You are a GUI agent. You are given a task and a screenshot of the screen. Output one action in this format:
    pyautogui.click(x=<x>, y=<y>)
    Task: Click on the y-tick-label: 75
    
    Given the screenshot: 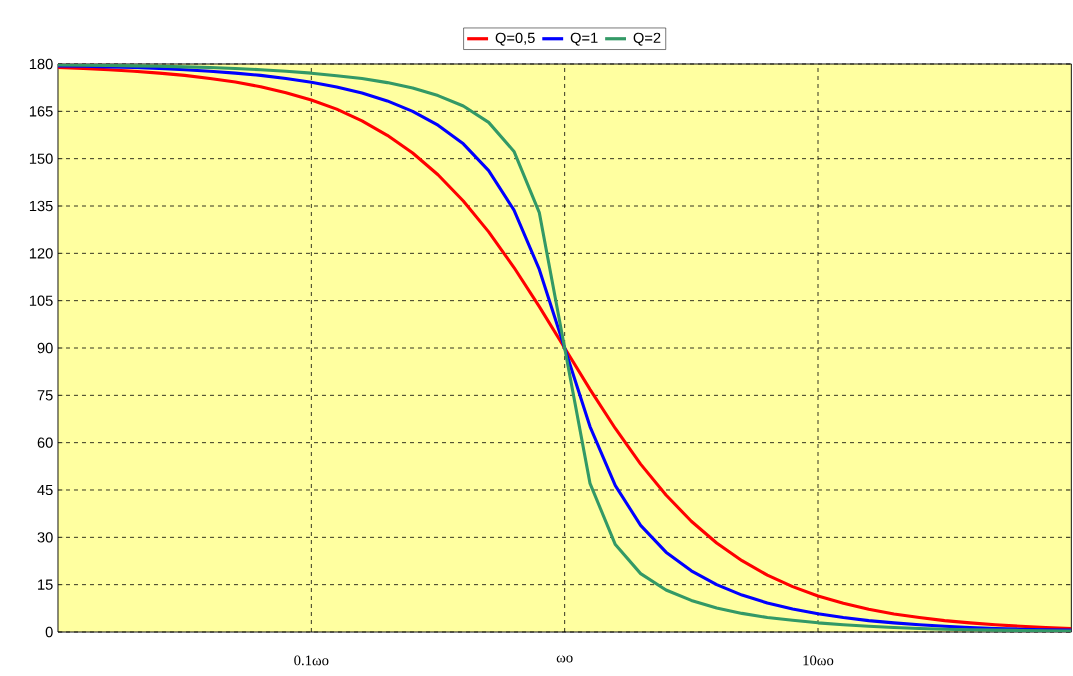 What is the action you would take?
    pyautogui.click(x=45, y=395)
    